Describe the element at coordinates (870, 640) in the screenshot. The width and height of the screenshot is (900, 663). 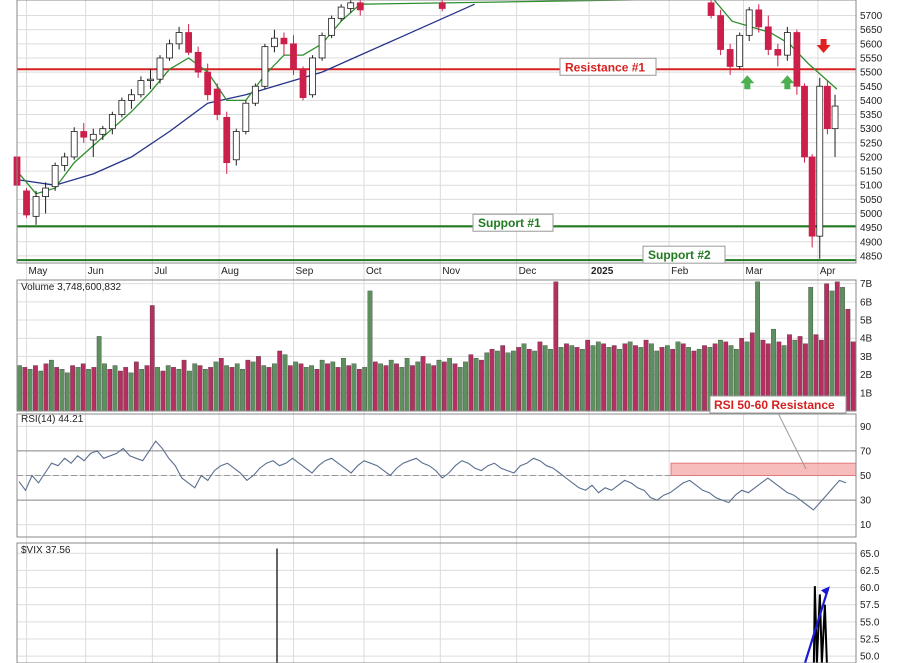
I see `vix-tick-label: 52.5` at that location.